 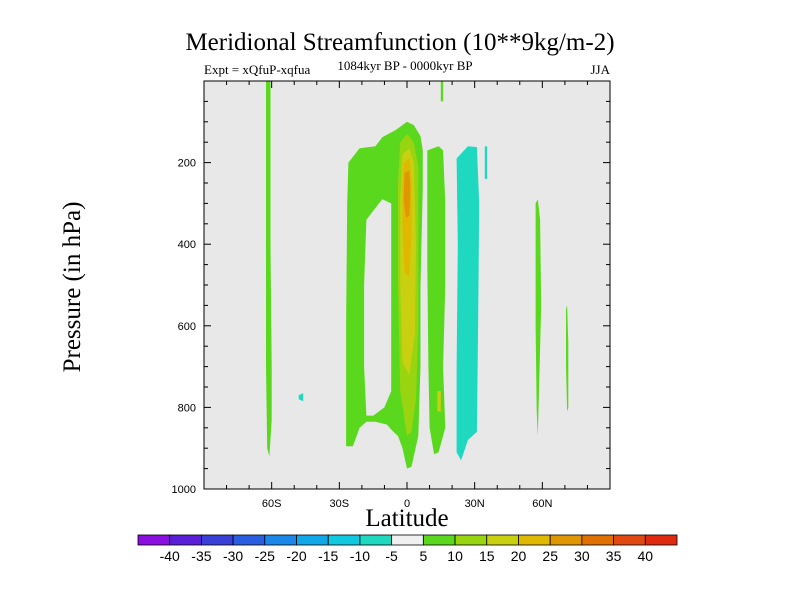 What do you see at coordinates (400, 42) in the screenshot?
I see `chart-title: Meridional Streamfunction (10**9kg/m-2)` at bounding box center [400, 42].